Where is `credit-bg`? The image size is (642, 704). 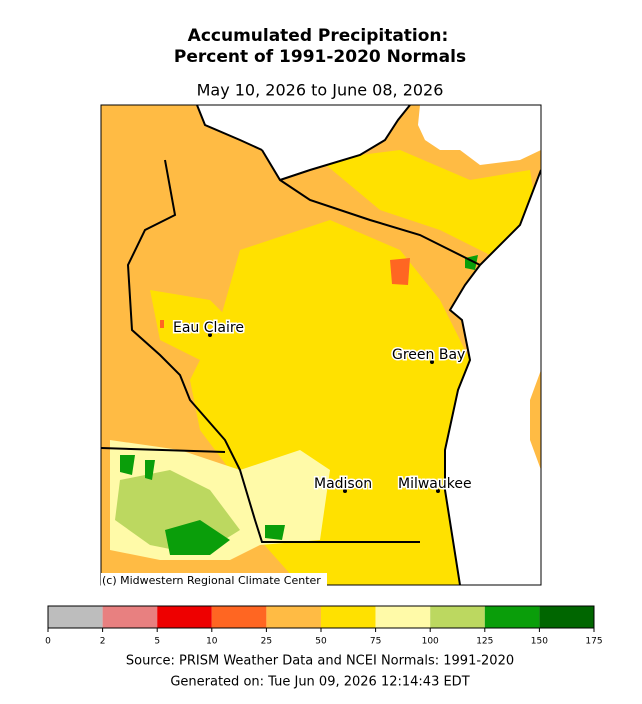
credit-bg is located at coordinates (214, 580).